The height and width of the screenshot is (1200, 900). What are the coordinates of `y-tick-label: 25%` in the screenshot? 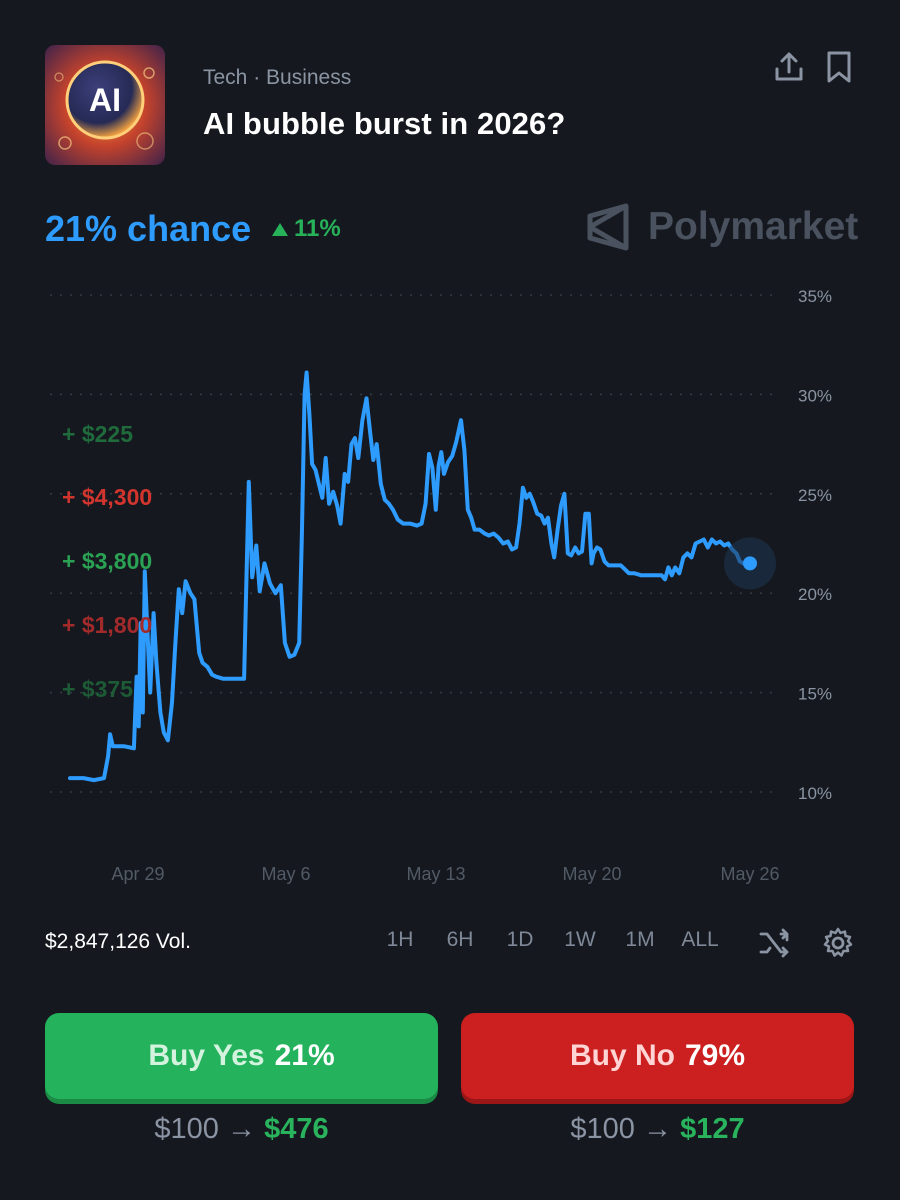 It's located at (815, 495).